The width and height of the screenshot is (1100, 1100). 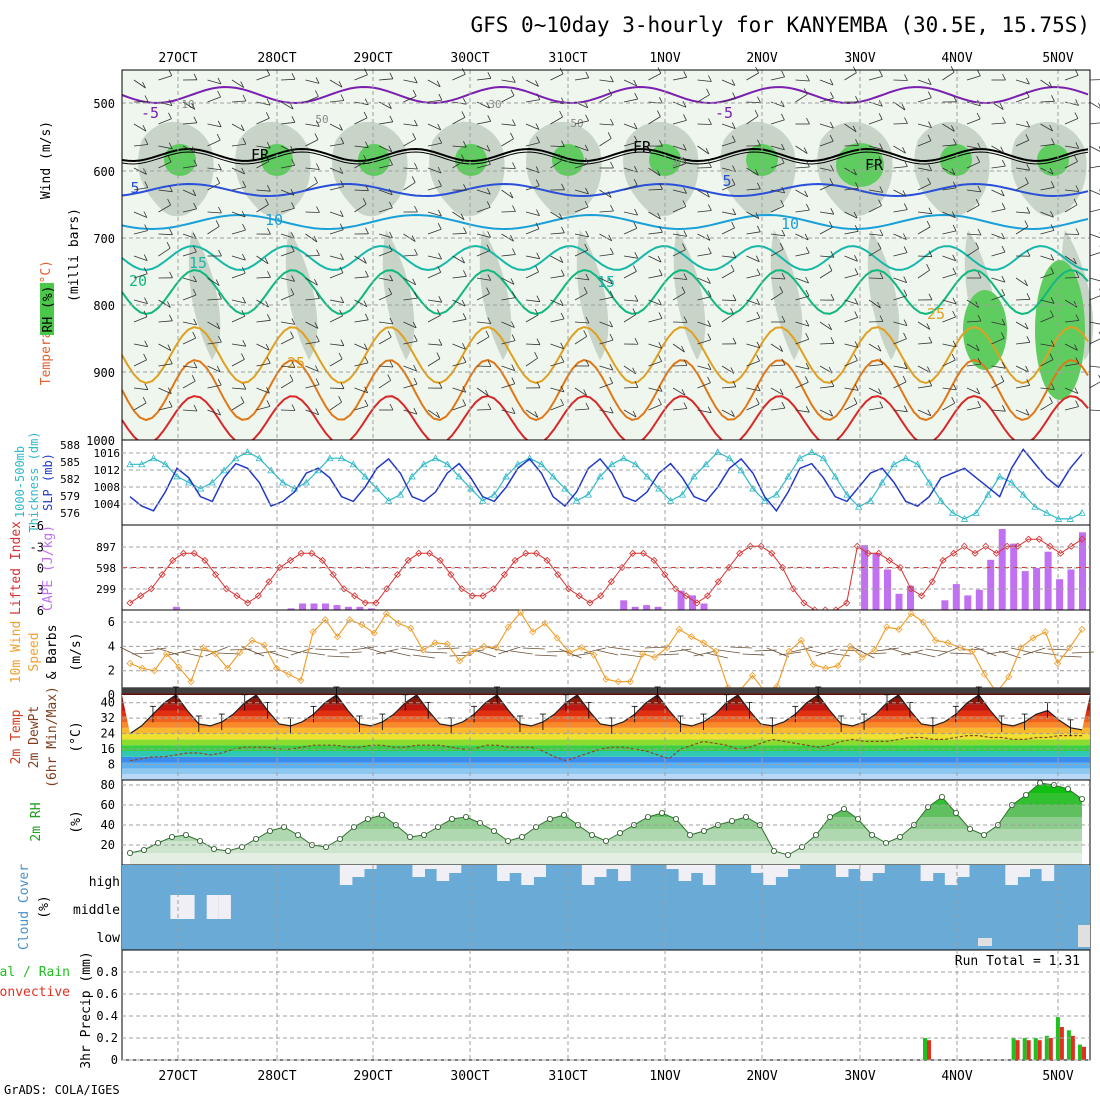 What do you see at coordinates (111, 765) in the screenshot?
I see `temp2m-tick-label: 8` at bounding box center [111, 765].